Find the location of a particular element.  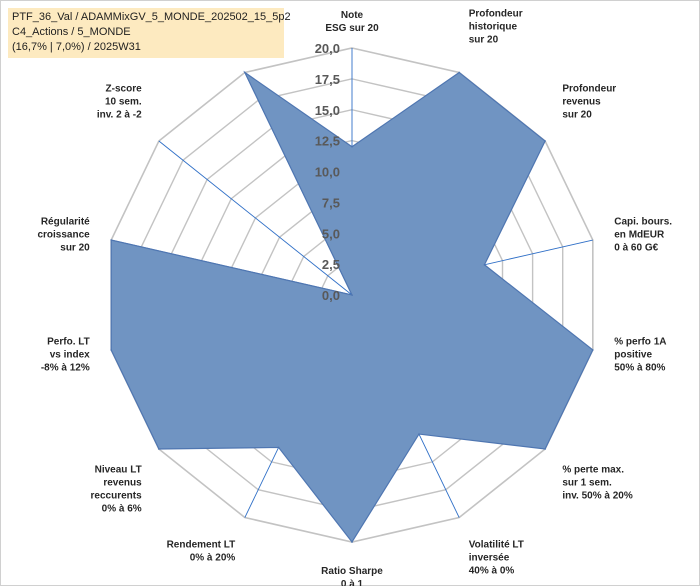

radial-ticks: 0,0 2,5 5,0 7,5 10,0 12,5 15,0 17,5 20,0 is located at coordinates (327, 172).